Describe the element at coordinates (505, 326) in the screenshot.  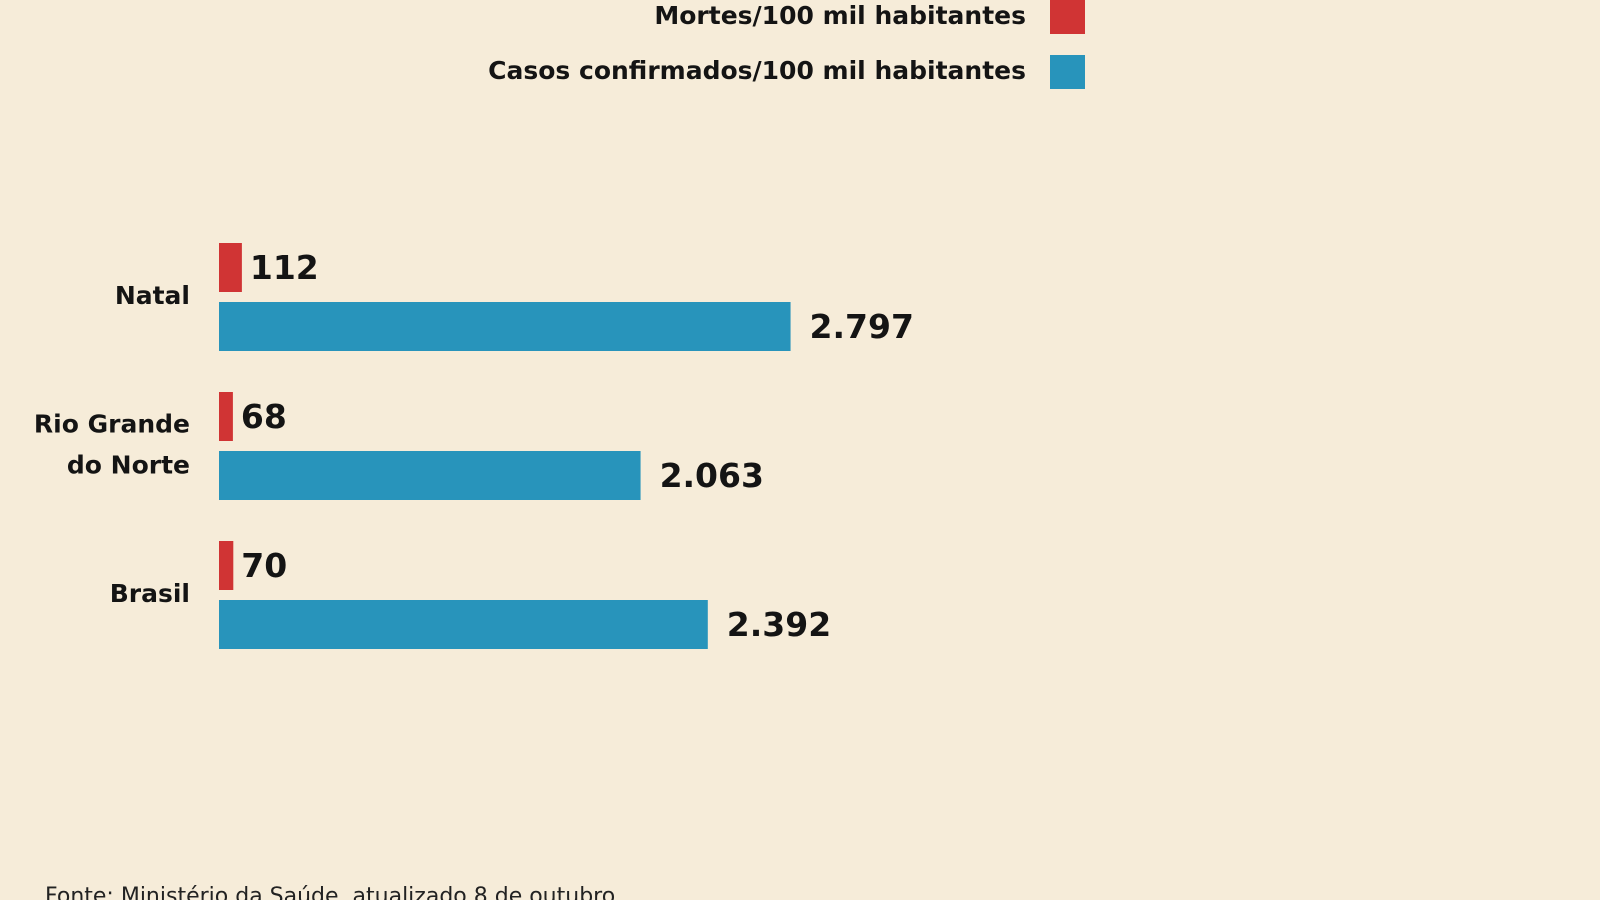
I see `bar-cases-natal` at that location.